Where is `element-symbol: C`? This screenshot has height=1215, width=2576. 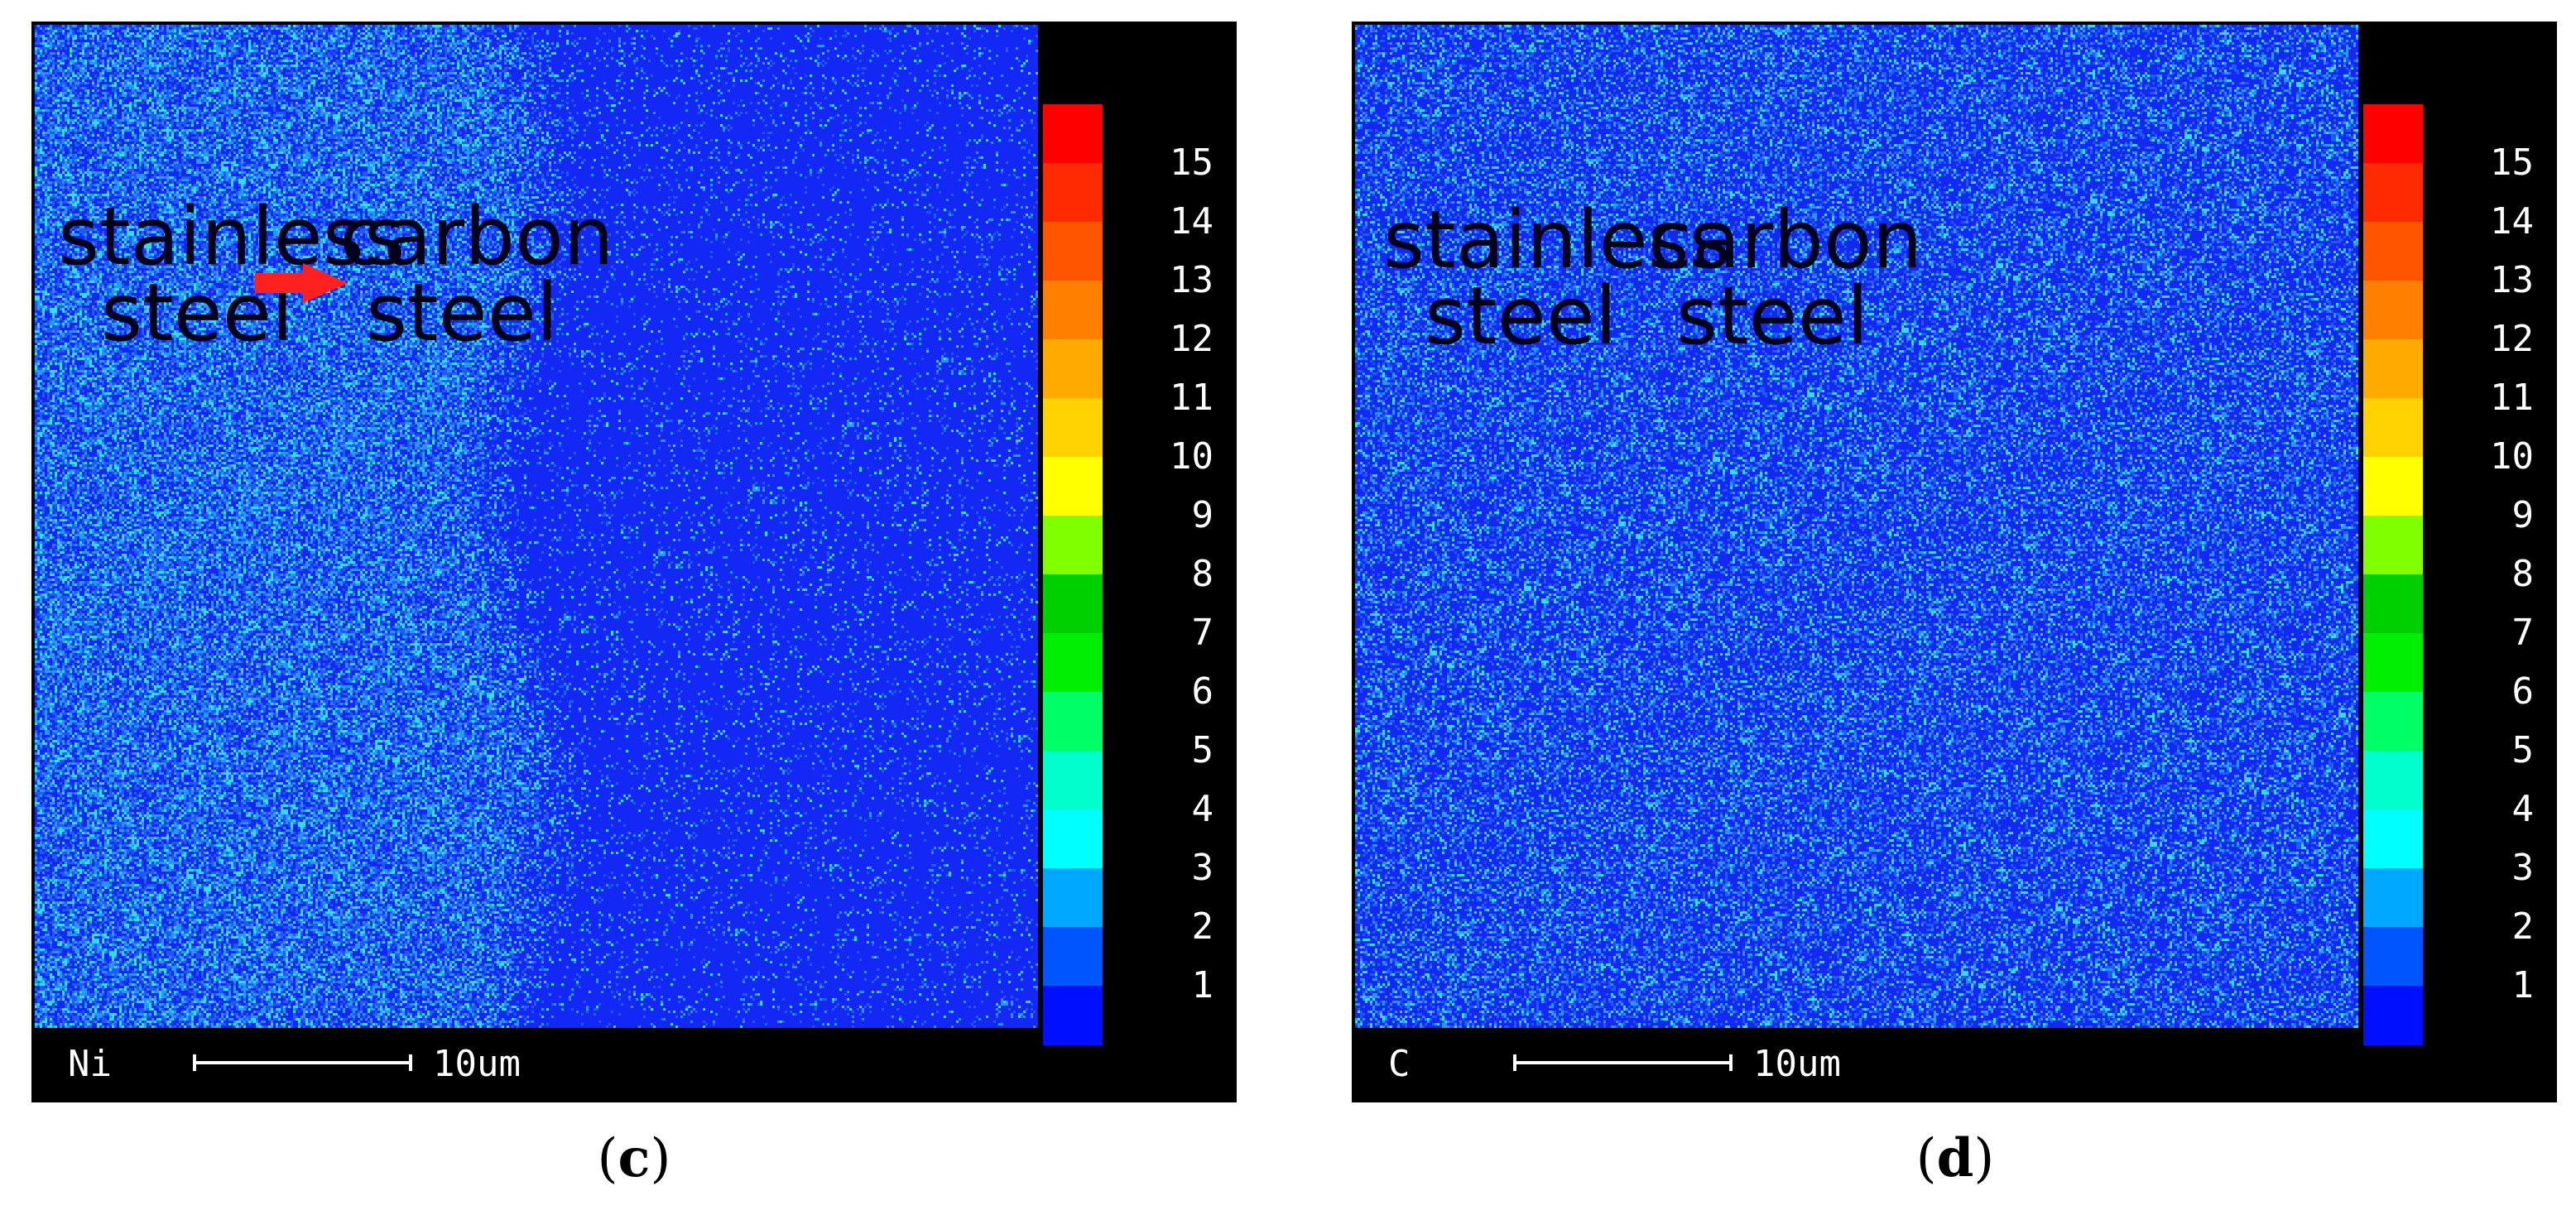 element-symbol: C is located at coordinates (1399, 1064).